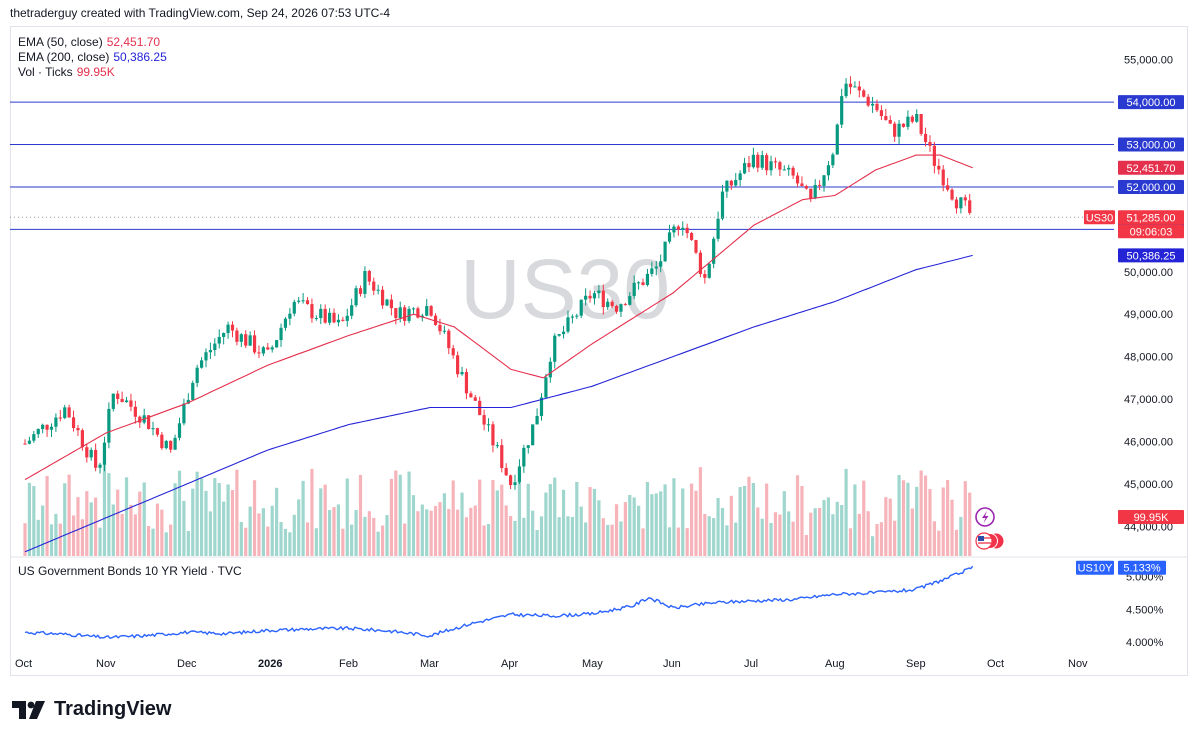 This screenshot has width=1199, height=738. I want to click on countdown-label: 09:06:03, so click(1151, 232).